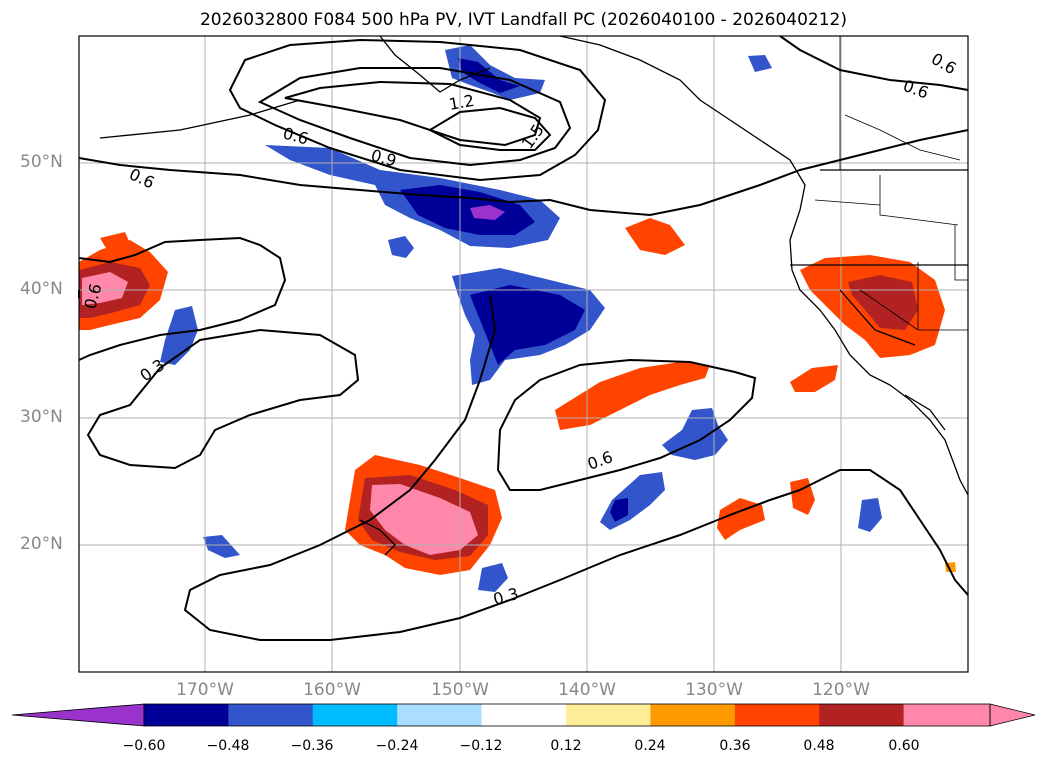 This screenshot has height=765, width=1047. What do you see at coordinates (78, 715) in the screenshot?
I see `colorbar-extend-min` at bounding box center [78, 715].